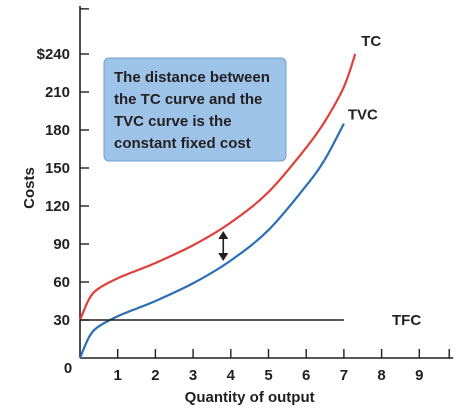  I want to click on y-tick-label: 120, so click(57, 206).